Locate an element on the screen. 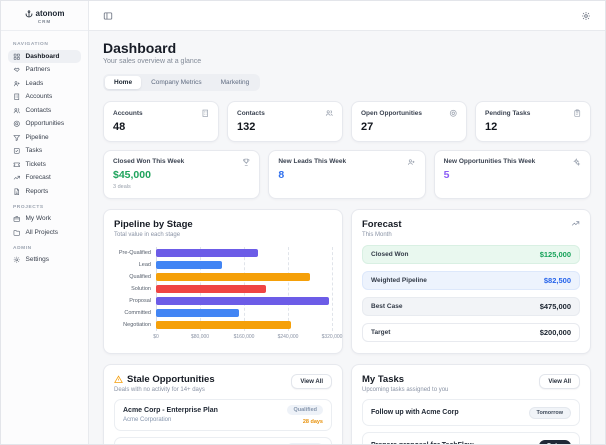 The height and width of the screenshot is (445, 606). file-icon is located at coordinates (16, 191).